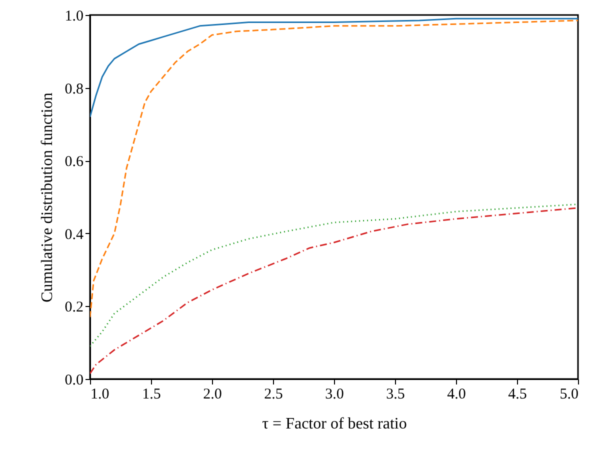  I want to click on y-tick-label: 0.6, so click(74, 162).